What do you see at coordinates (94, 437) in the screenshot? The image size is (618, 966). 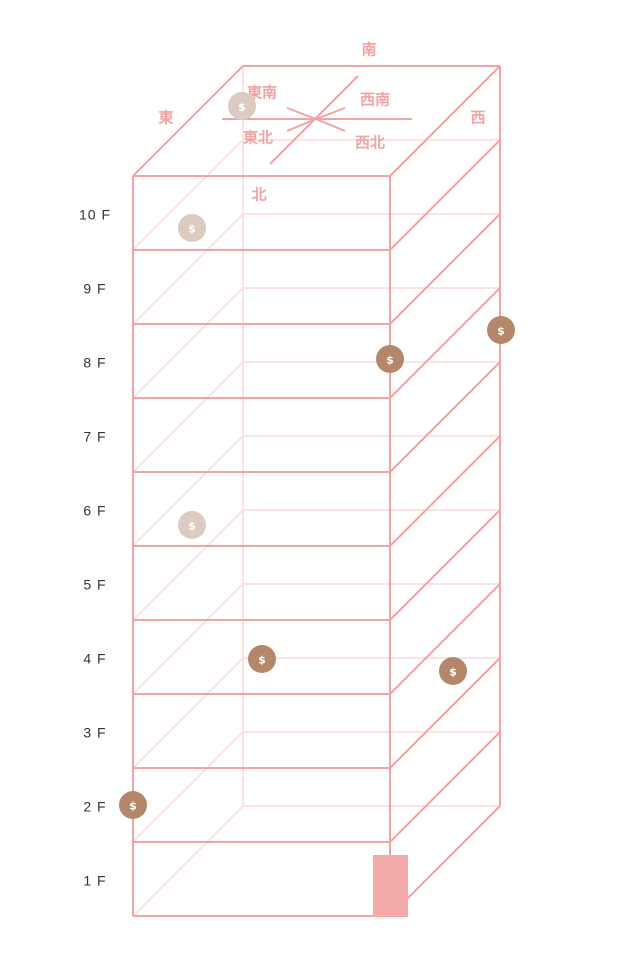 I see `floor-label: 7 F` at bounding box center [94, 437].